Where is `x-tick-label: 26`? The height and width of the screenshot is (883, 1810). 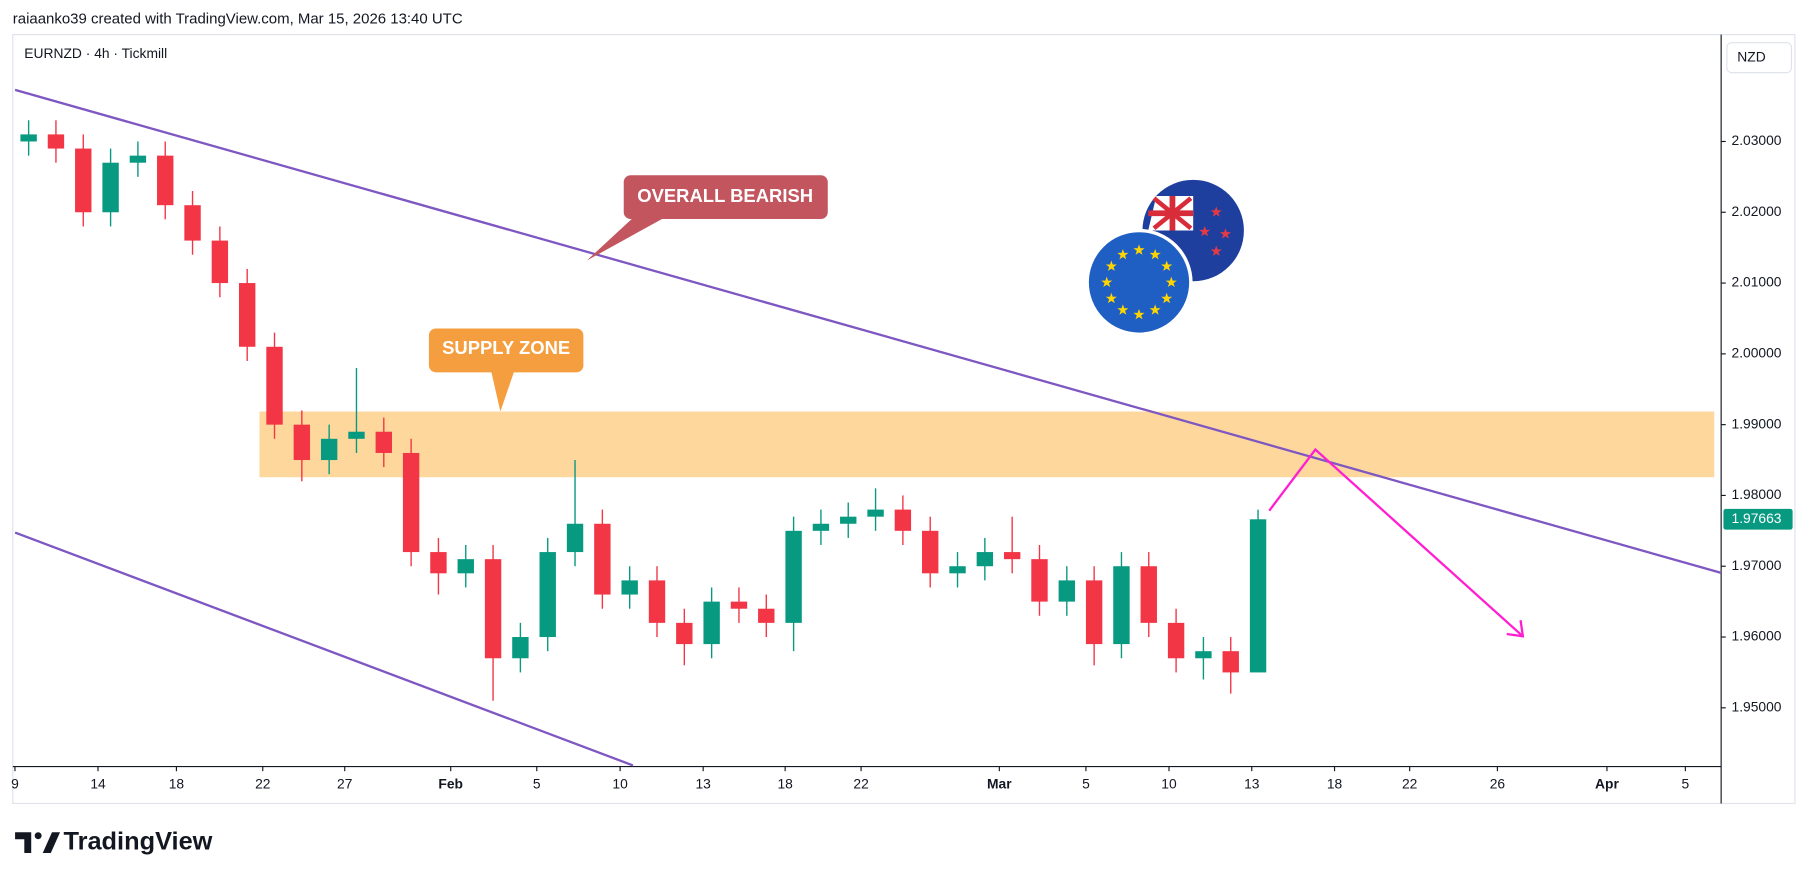 x-tick-label: 26 is located at coordinates (1498, 784).